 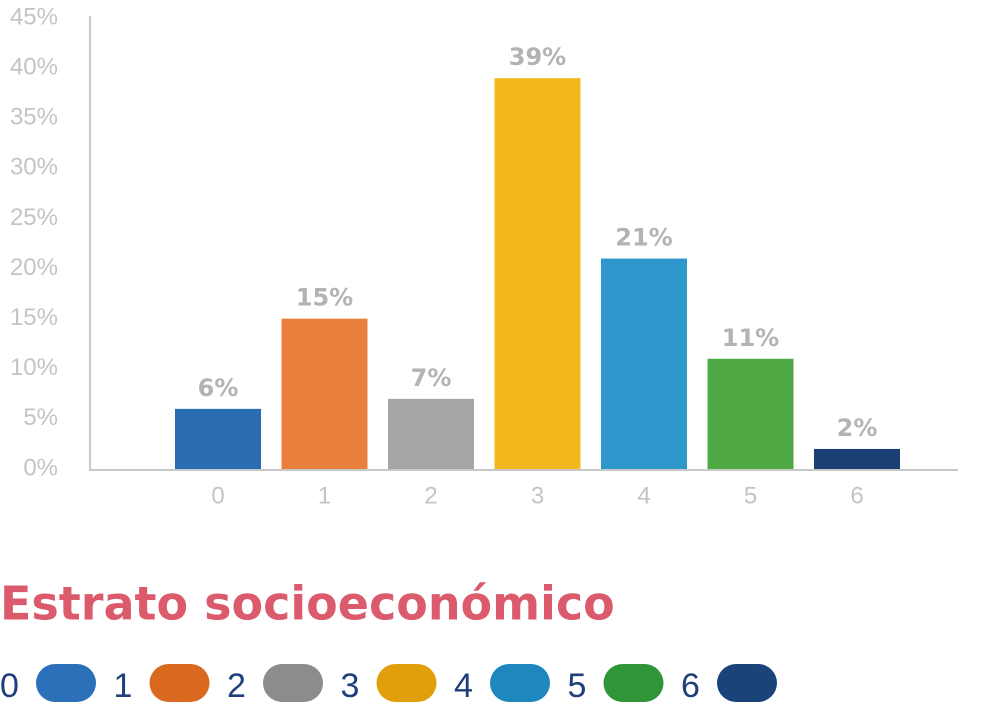 I want to click on y-tick-label: 5%, so click(x=40, y=417).